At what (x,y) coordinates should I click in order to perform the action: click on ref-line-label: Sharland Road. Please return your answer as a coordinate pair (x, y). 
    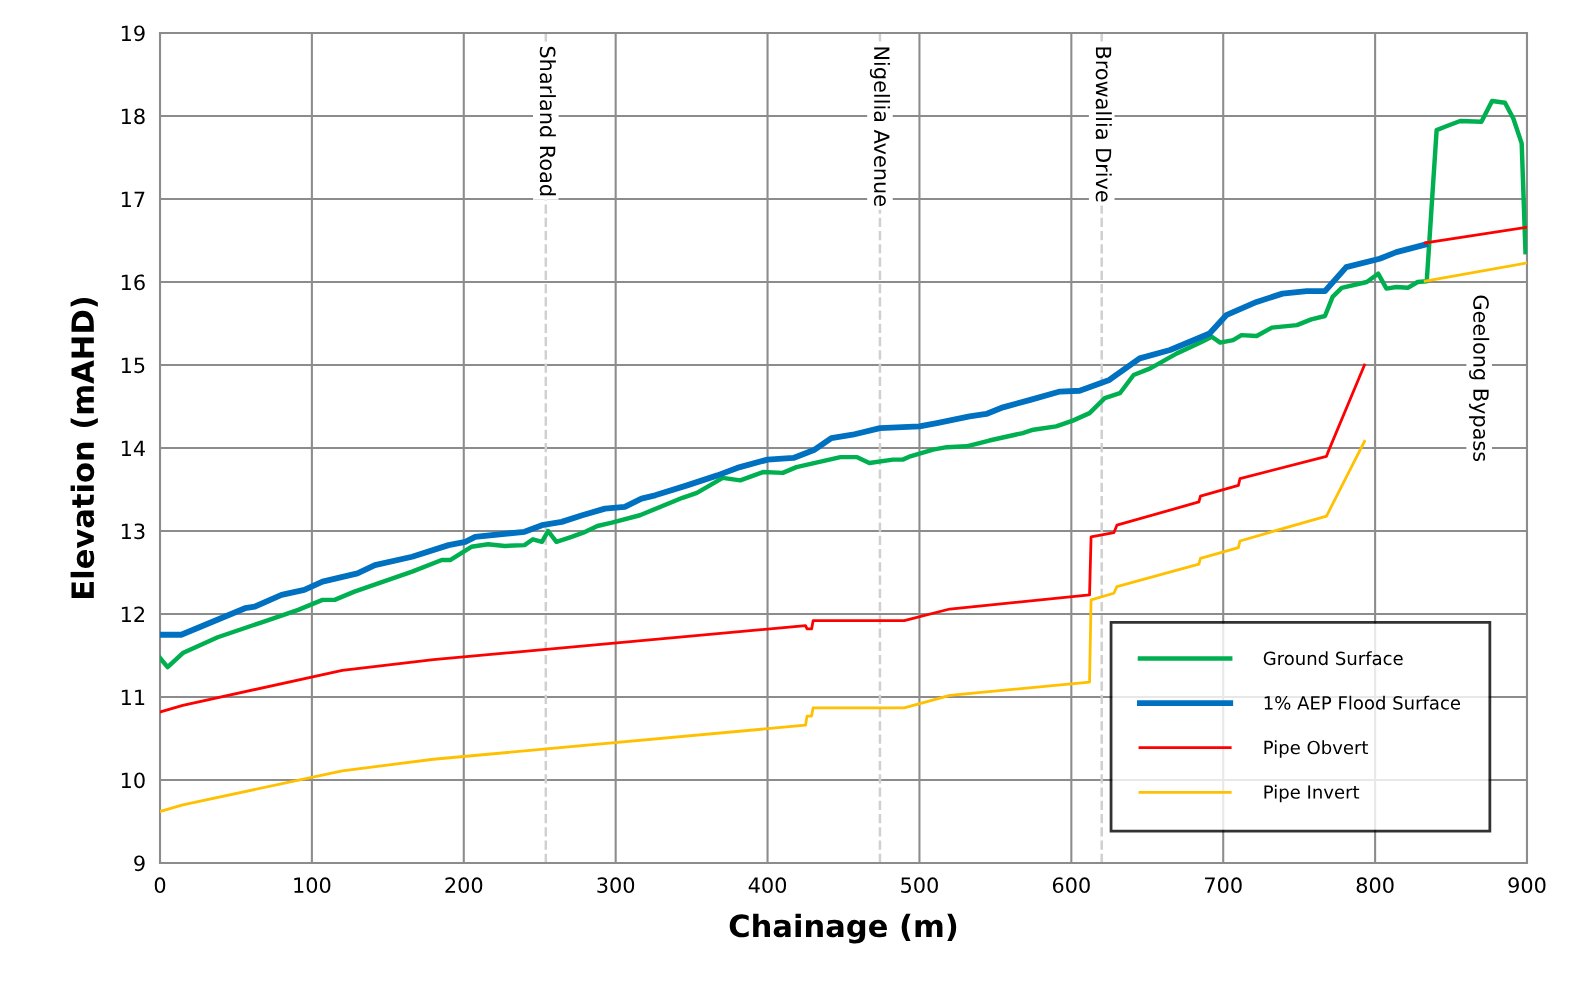
    Looking at the image, I should click on (547, 121).